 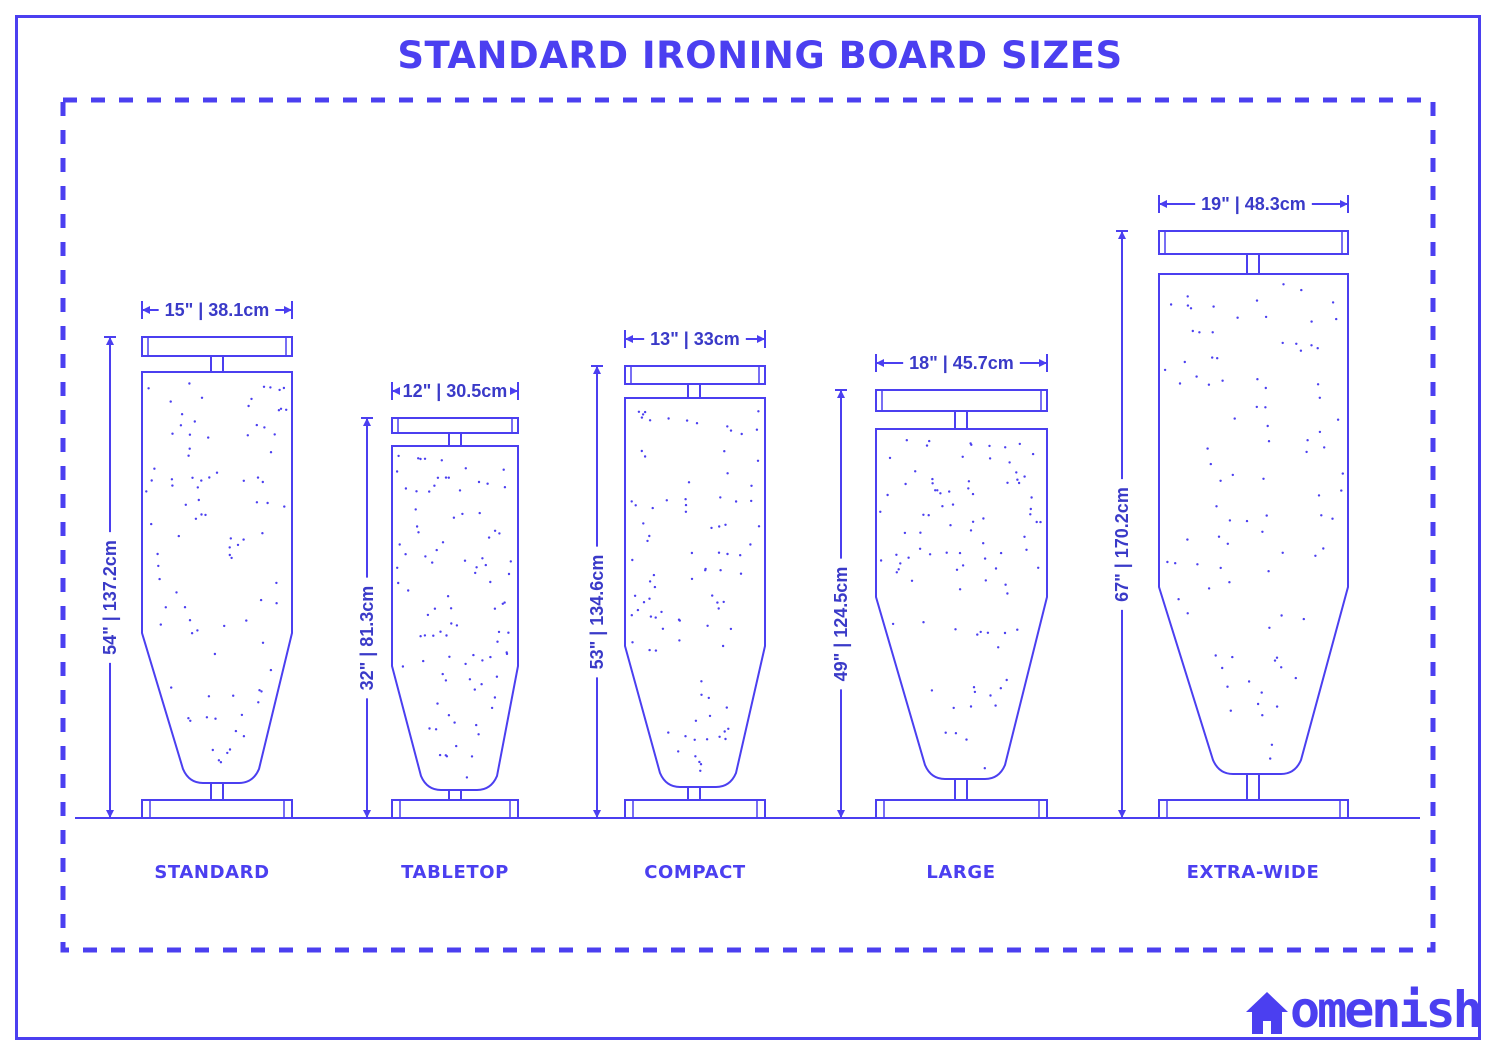 What do you see at coordinates (961, 400) in the screenshot?
I see `large-top-plate` at bounding box center [961, 400].